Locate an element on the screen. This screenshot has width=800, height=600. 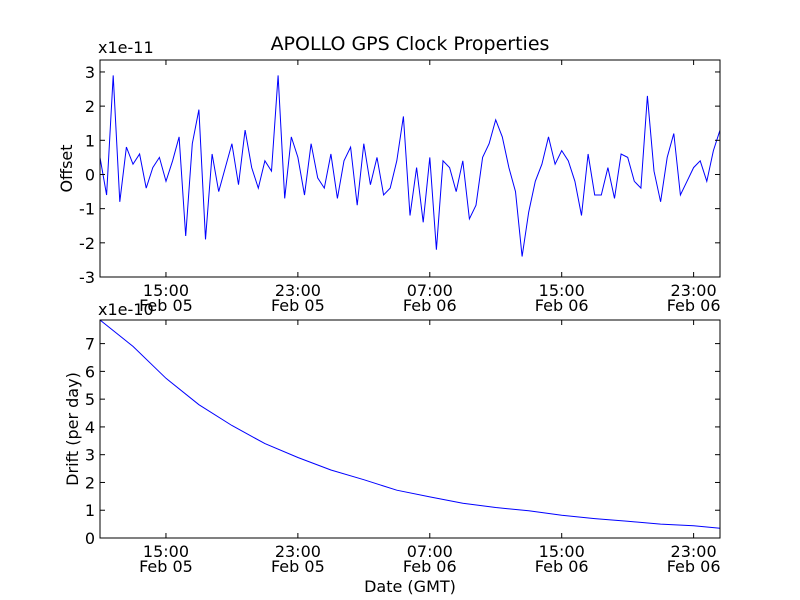
offset-y-tick-label: -3 is located at coordinates (87, 277).